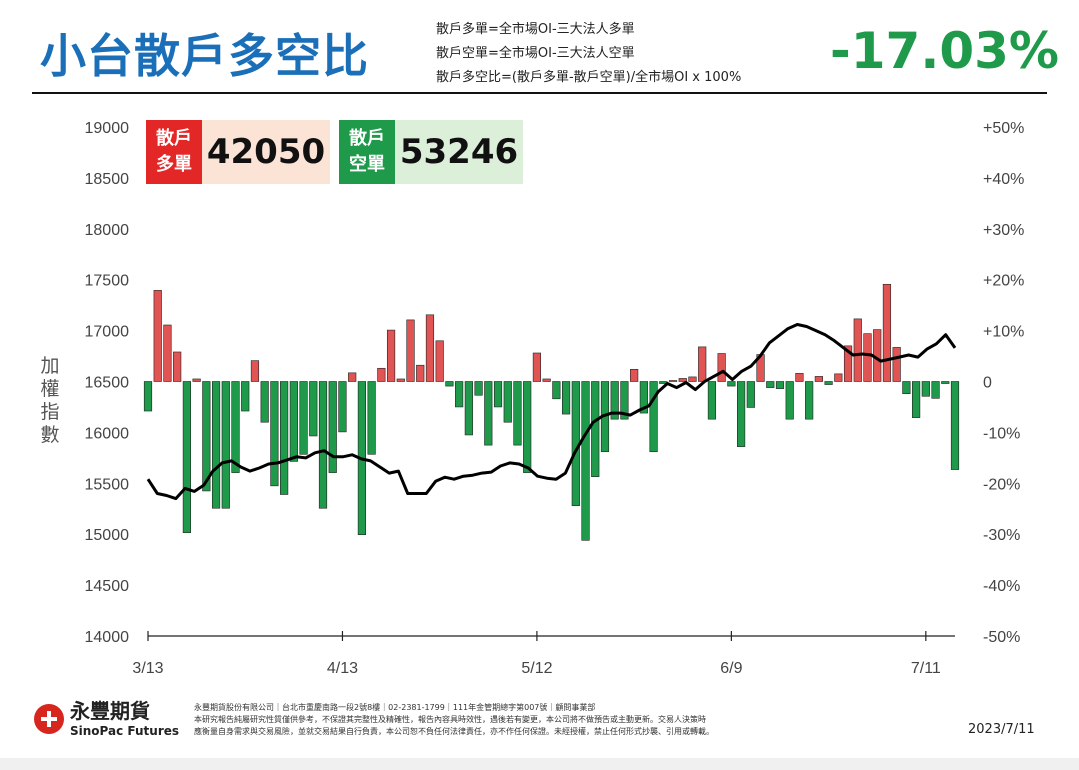  What do you see at coordinates (107, 230) in the screenshot?
I see `y-left-tick-label: 18000` at bounding box center [107, 230].